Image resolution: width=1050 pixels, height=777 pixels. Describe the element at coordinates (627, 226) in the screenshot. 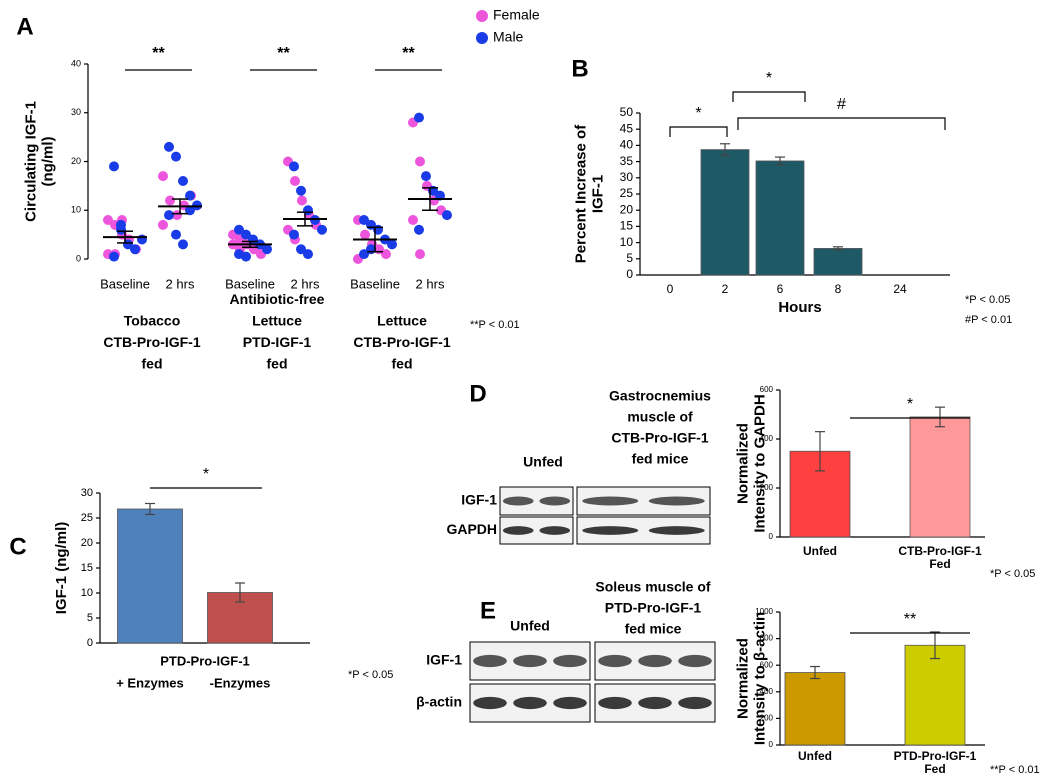

I see `y-tick-label: 15` at that location.